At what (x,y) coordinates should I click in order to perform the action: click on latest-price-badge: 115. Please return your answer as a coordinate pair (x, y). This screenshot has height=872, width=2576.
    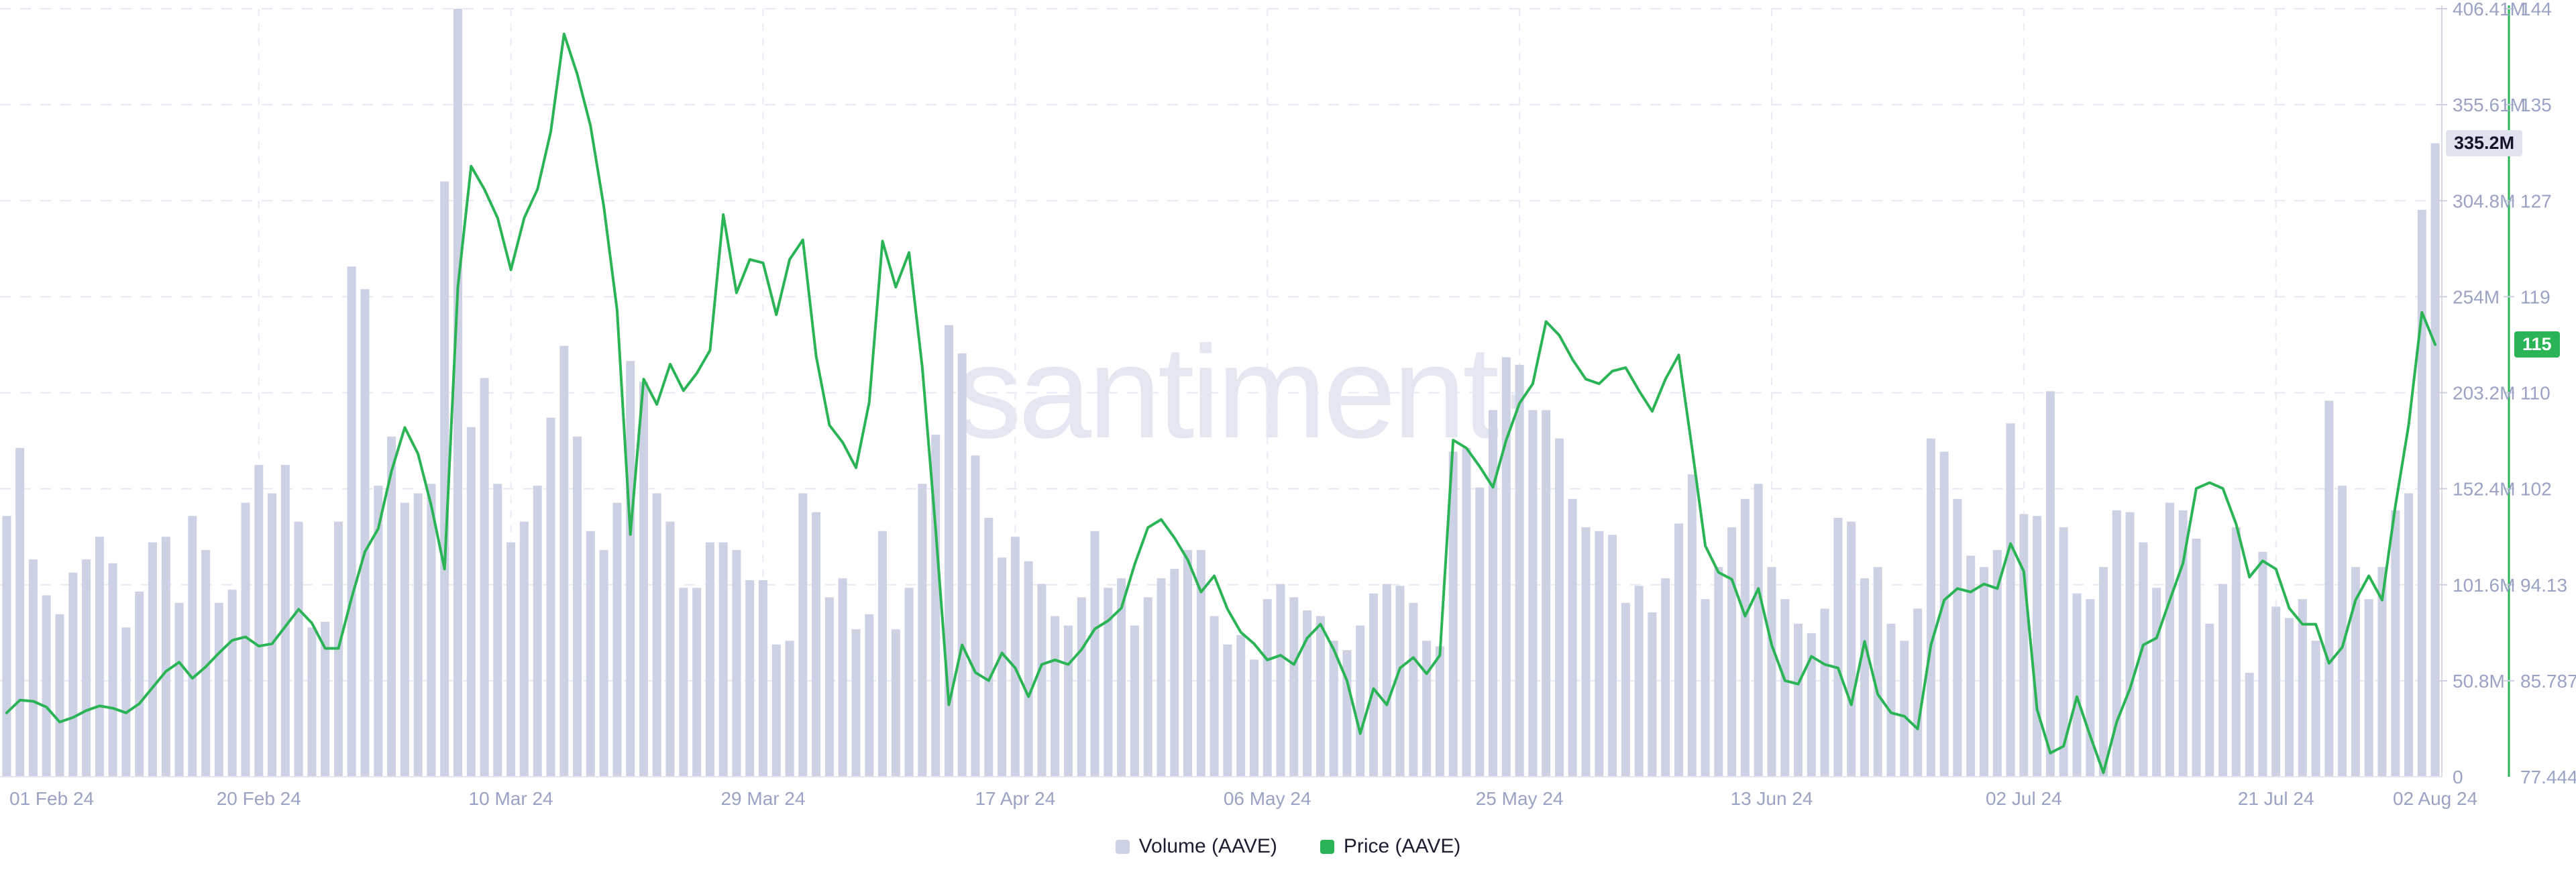
    Looking at the image, I should click on (2537, 345).